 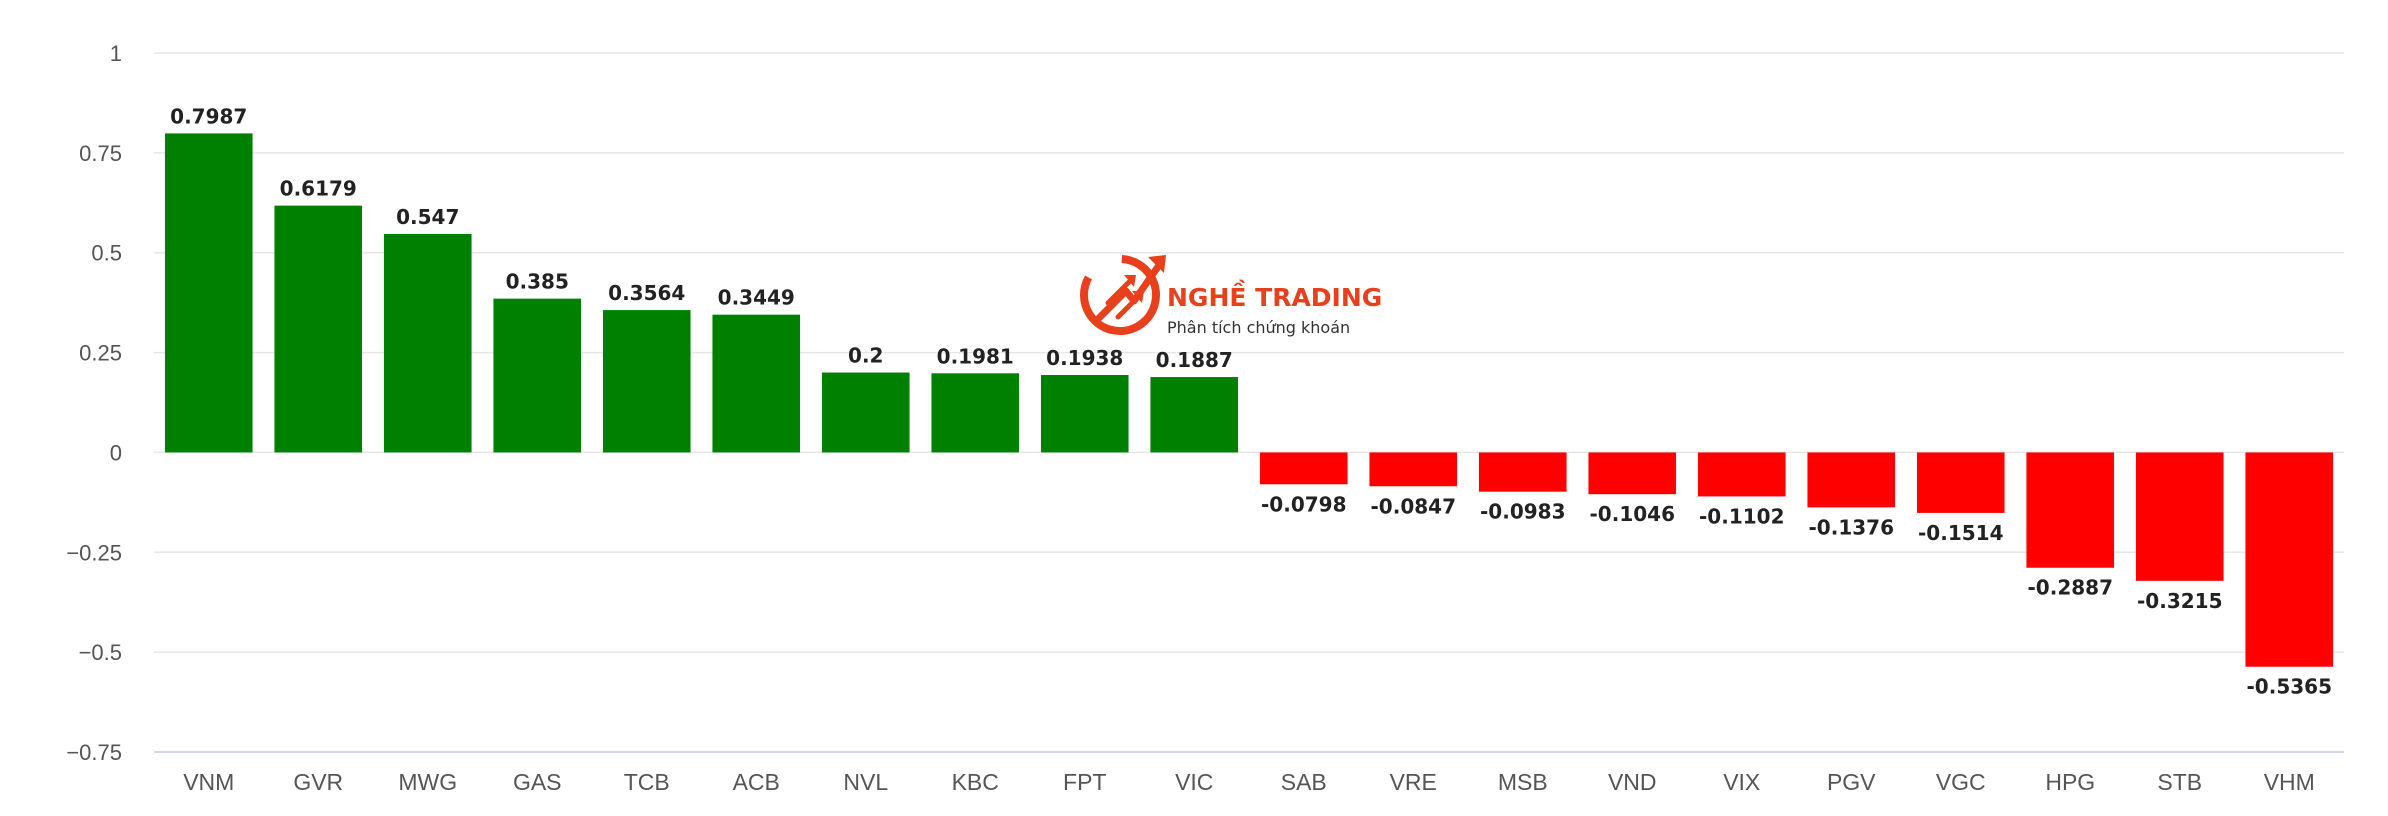 What do you see at coordinates (1413, 506) in the screenshot?
I see `data-label-vre: -0.0847` at bounding box center [1413, 506].